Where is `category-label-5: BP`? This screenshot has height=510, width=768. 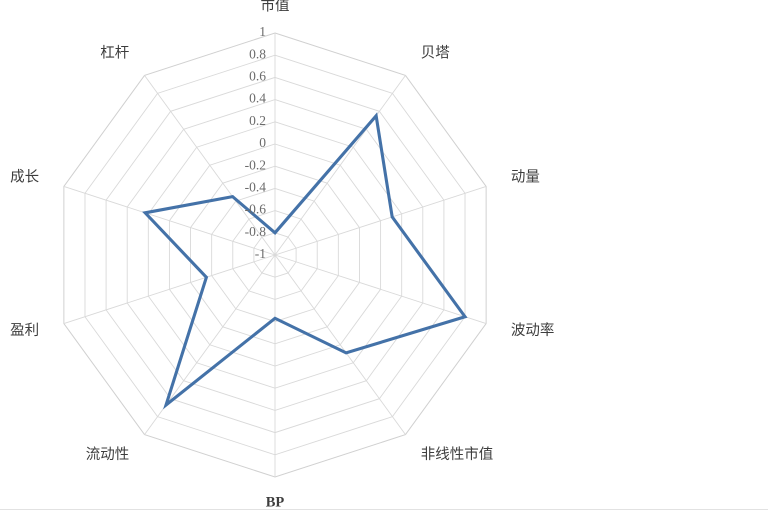 category-label-5: BP is located at coordinates (275, 502).